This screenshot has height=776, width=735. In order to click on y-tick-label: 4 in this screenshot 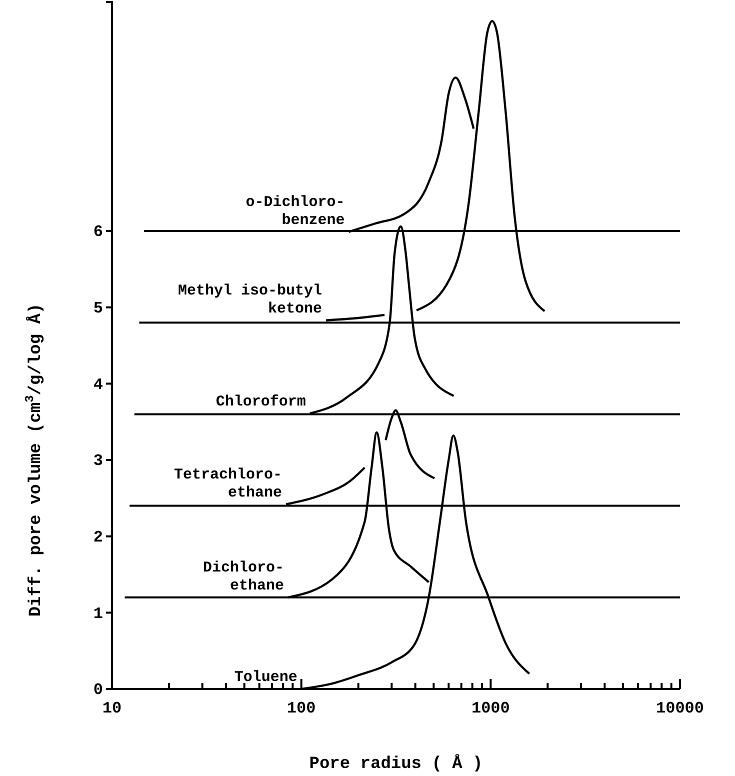, I will do `click(98, 385)`.